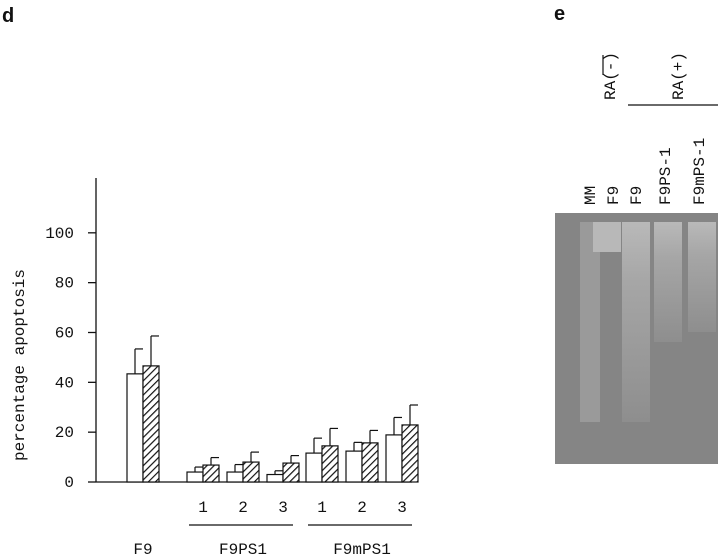 The image size is (720, 560). I want to click on condition-label: RA(+), so click(679, 76).